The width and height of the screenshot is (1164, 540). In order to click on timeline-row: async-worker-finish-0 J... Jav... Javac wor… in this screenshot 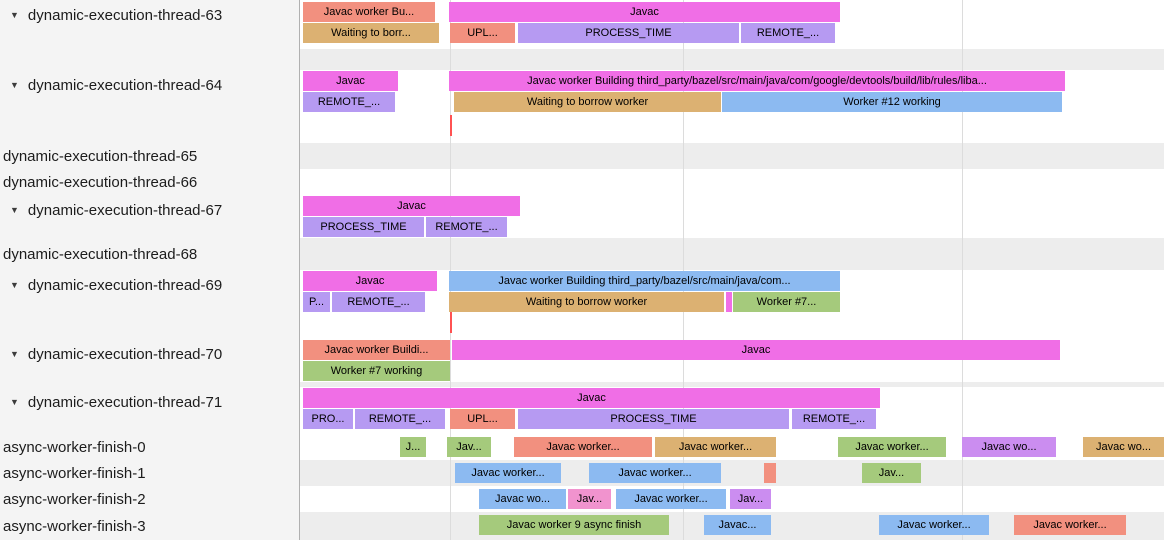, I will do `click(582, 447)`.